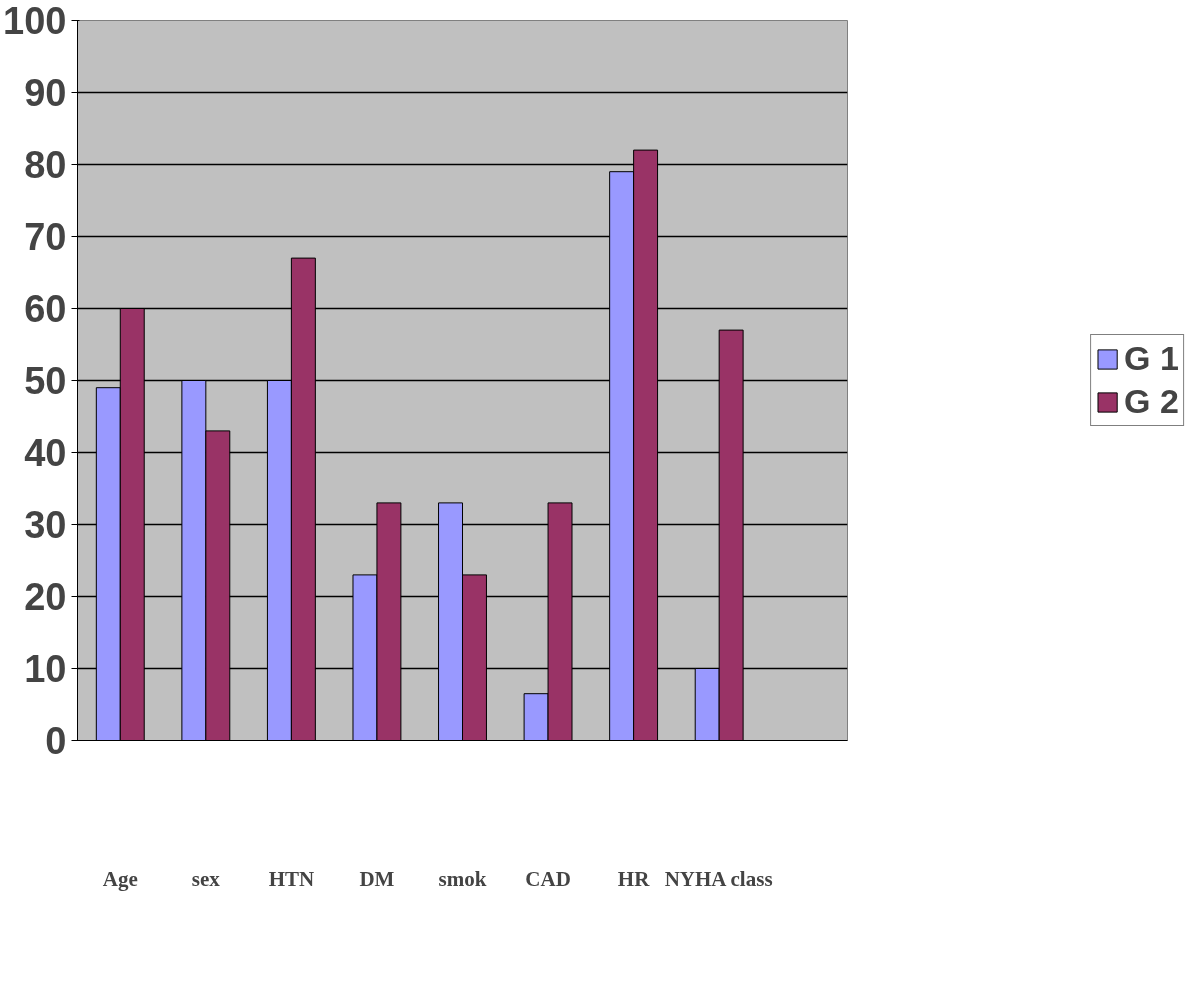 The width and height of the screenshot is (1192, 981). I want to click on legend-label: G 2, so click(1151, 401).